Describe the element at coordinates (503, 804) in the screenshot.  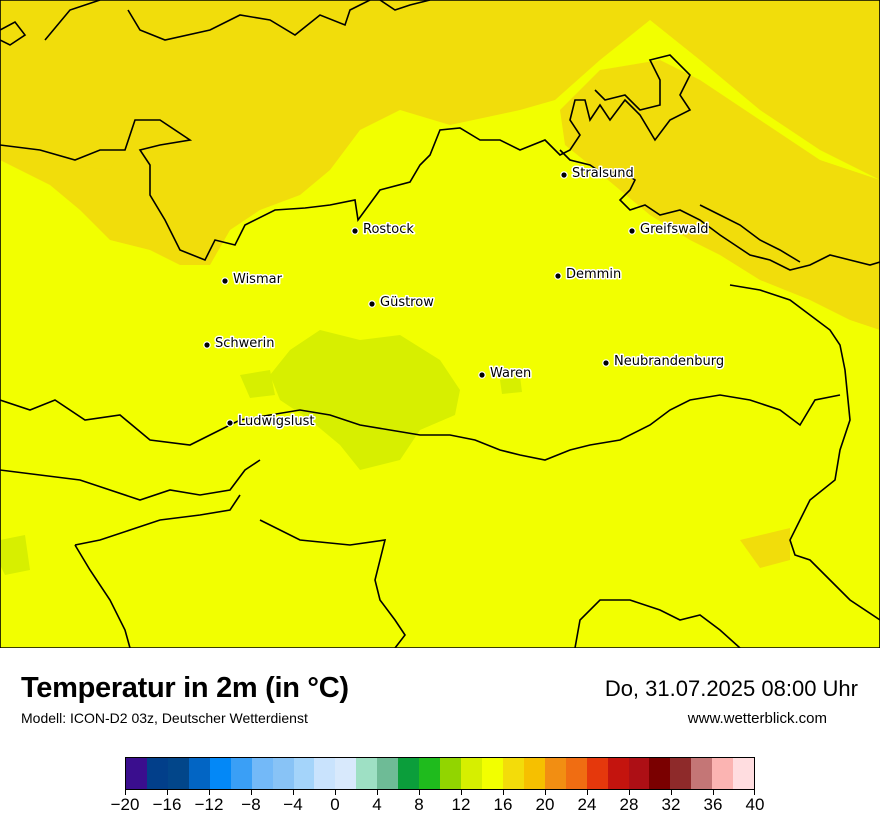
I see `legend-tick-label: 16` at that location.